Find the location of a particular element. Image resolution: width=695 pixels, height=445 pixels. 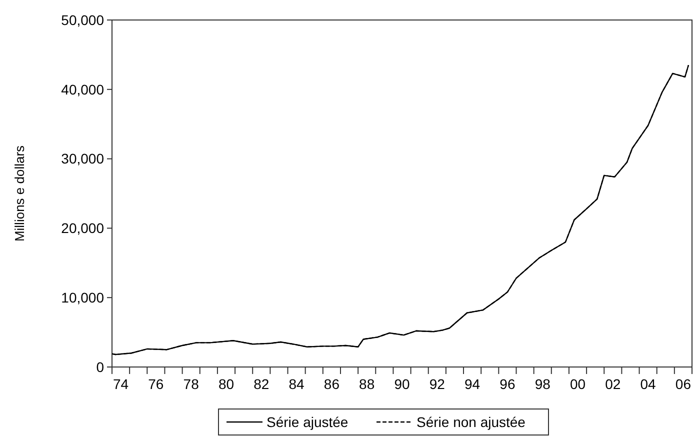

legend-label: Série non ajustée is located at coordinates (471, 422).